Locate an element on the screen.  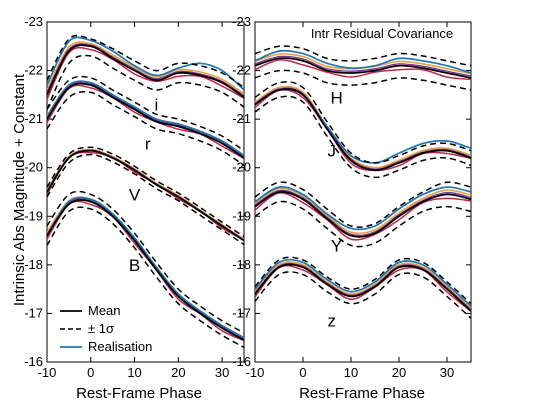
series-J-sigma-lower is located at coordinates (363, 137).